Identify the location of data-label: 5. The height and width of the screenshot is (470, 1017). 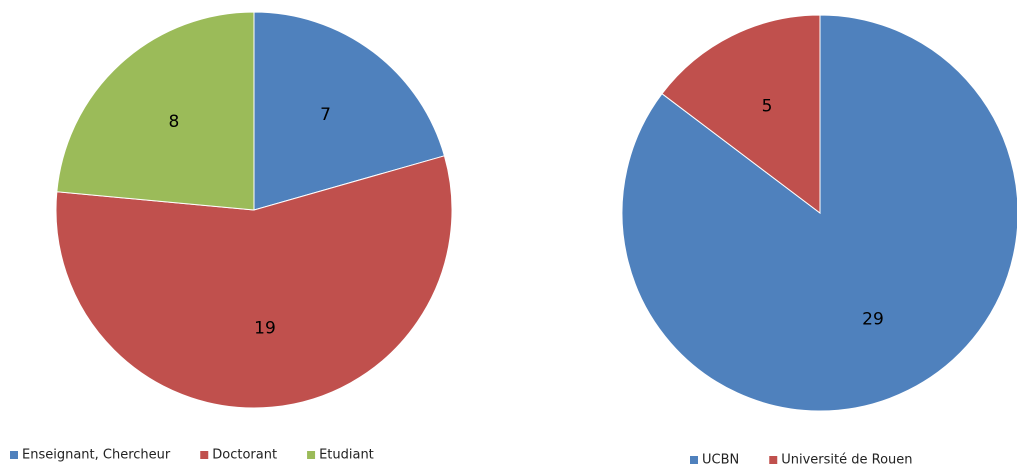
(767, 107).